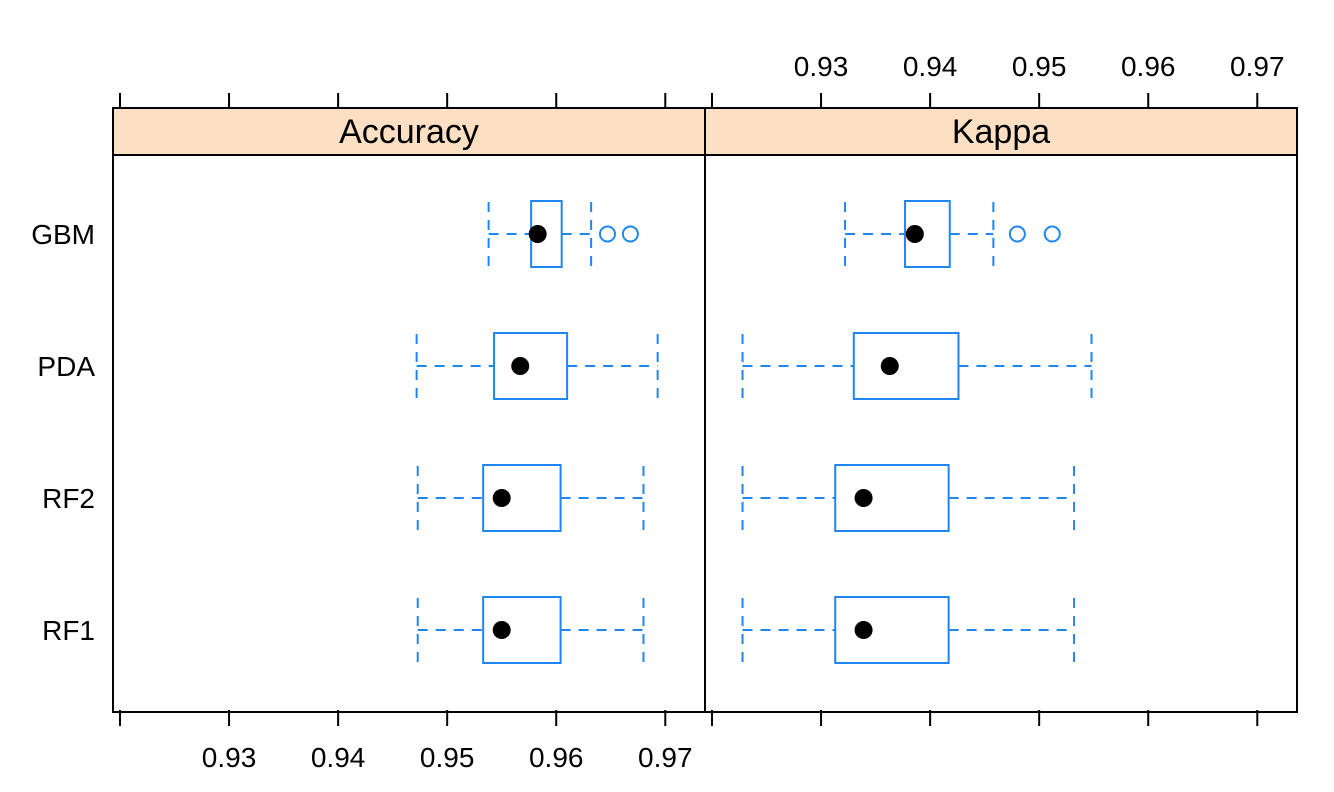  I want to click on top-tick-label: 0.94, so click(930, 66).